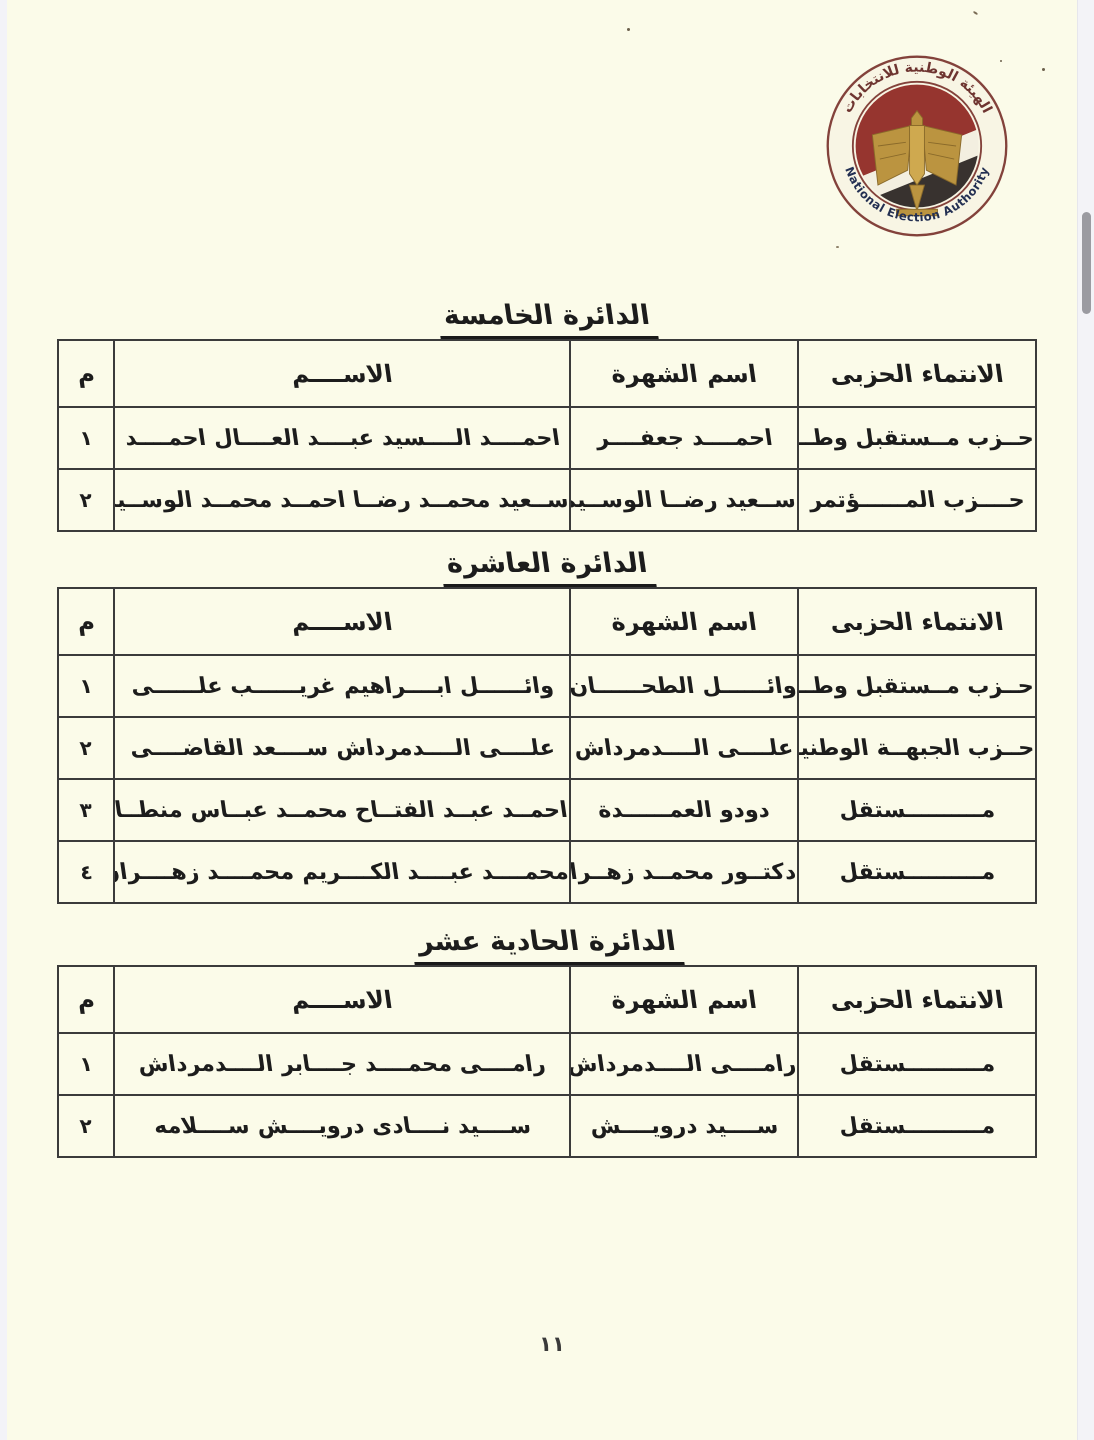 This screenshot has width=1094, height=1440. Describe the element at coordinates (684, 686) in the screenshot. I see `alias-value: وائــــــل الطحــــــان` at that location.